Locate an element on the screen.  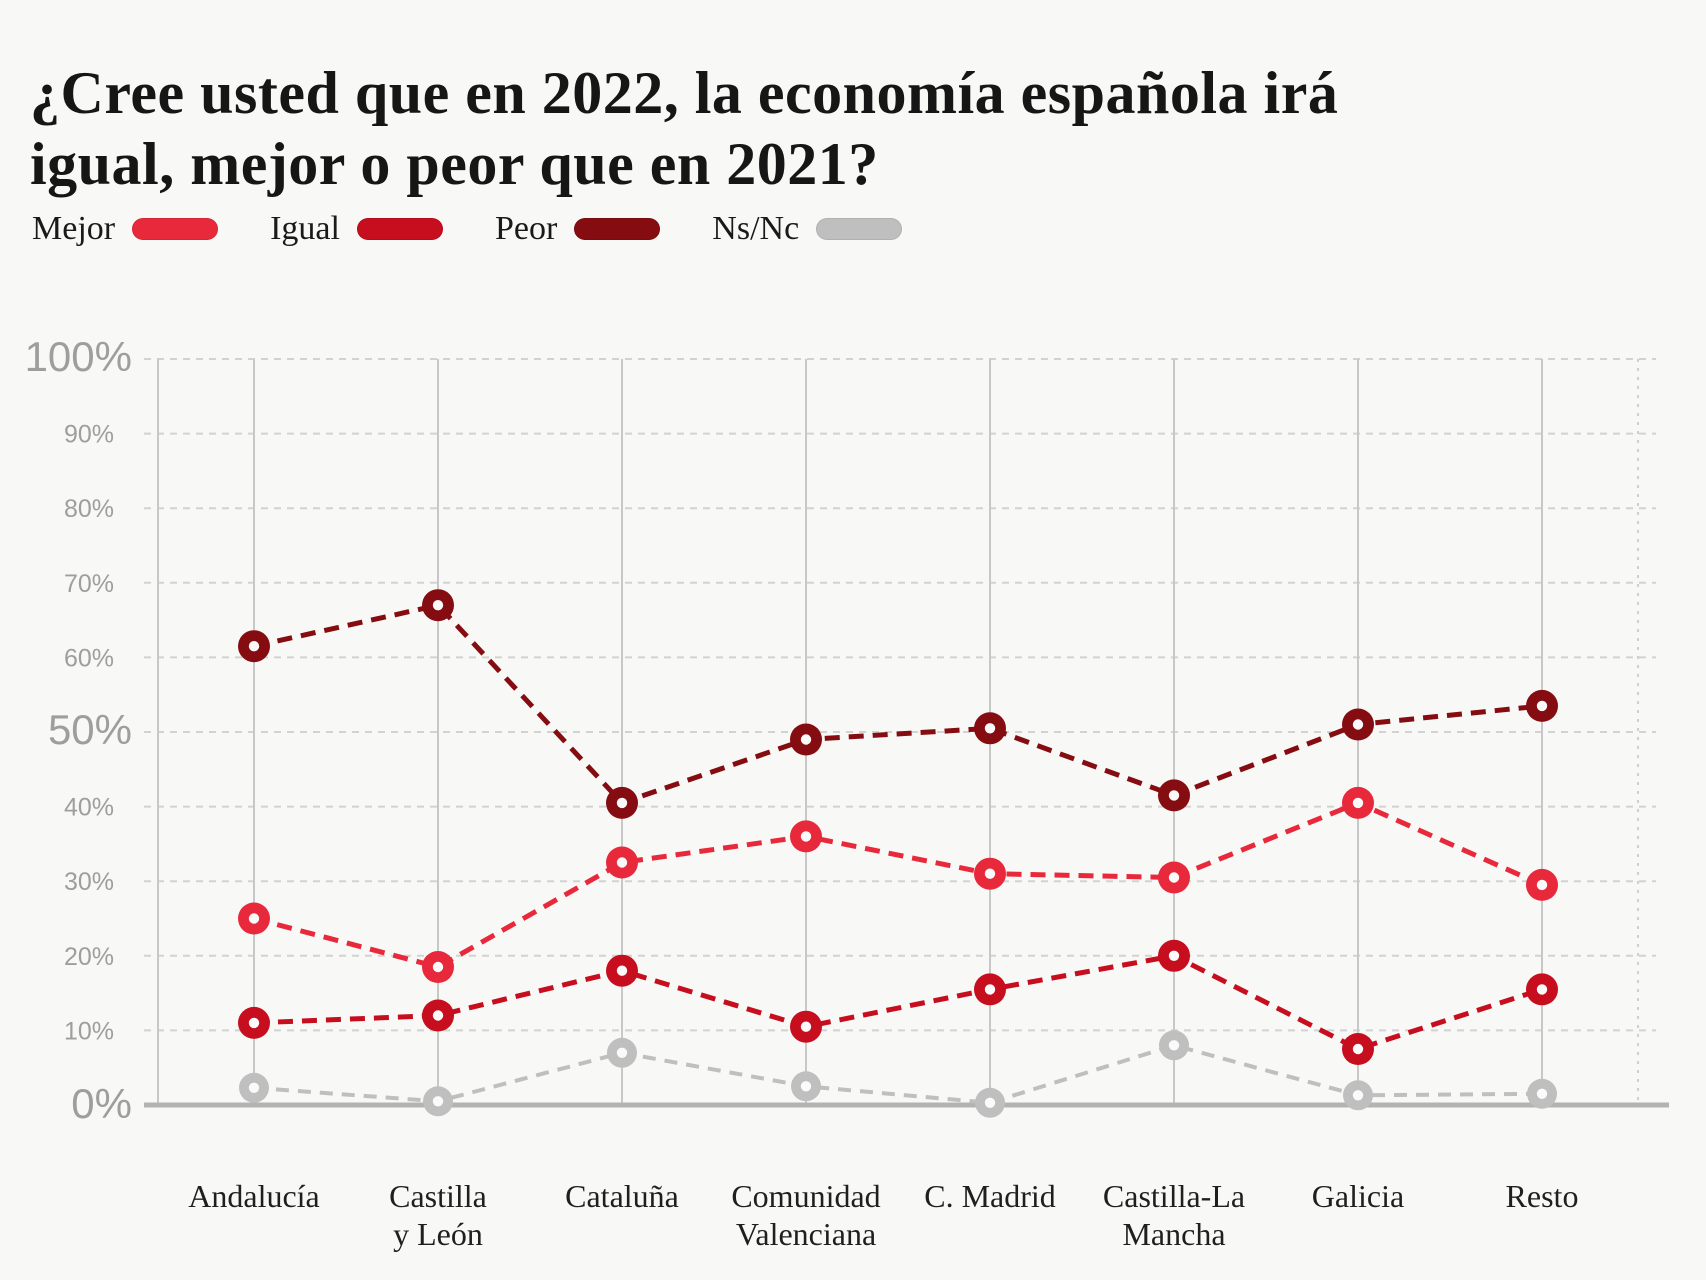
x-category-label-castilla-la-mancha: Castilla-La is located at coordinates (1174, 1196).